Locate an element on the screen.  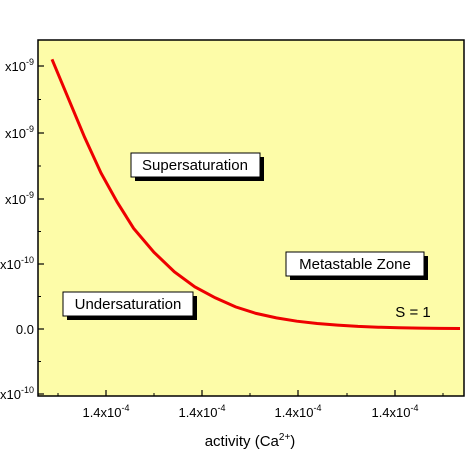
annotation-metastable-zone: Metastable Zone is located at coordinates (356, 265).